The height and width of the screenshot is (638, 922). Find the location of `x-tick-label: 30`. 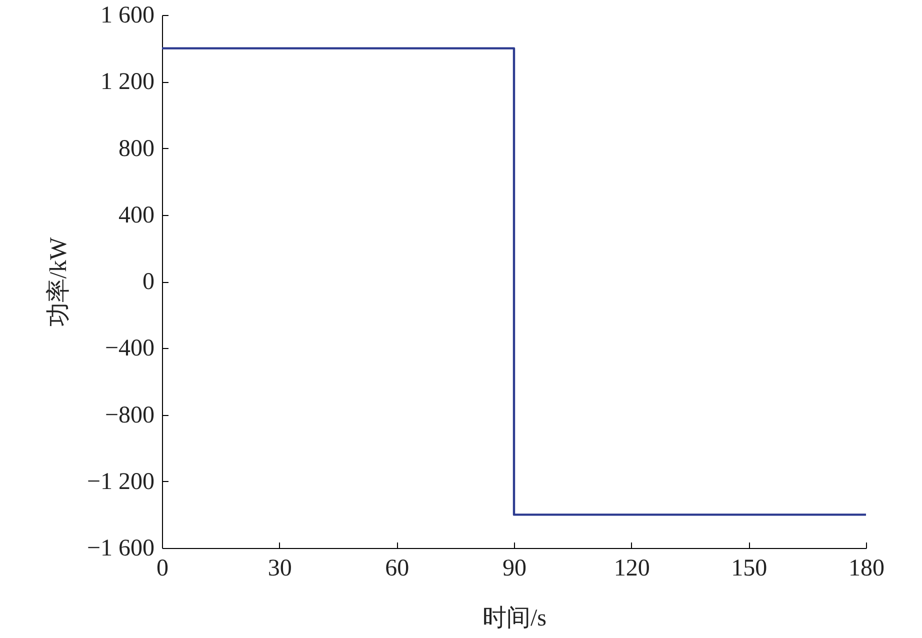

x-tick-label: 30 is located at coordinates (280, 569).